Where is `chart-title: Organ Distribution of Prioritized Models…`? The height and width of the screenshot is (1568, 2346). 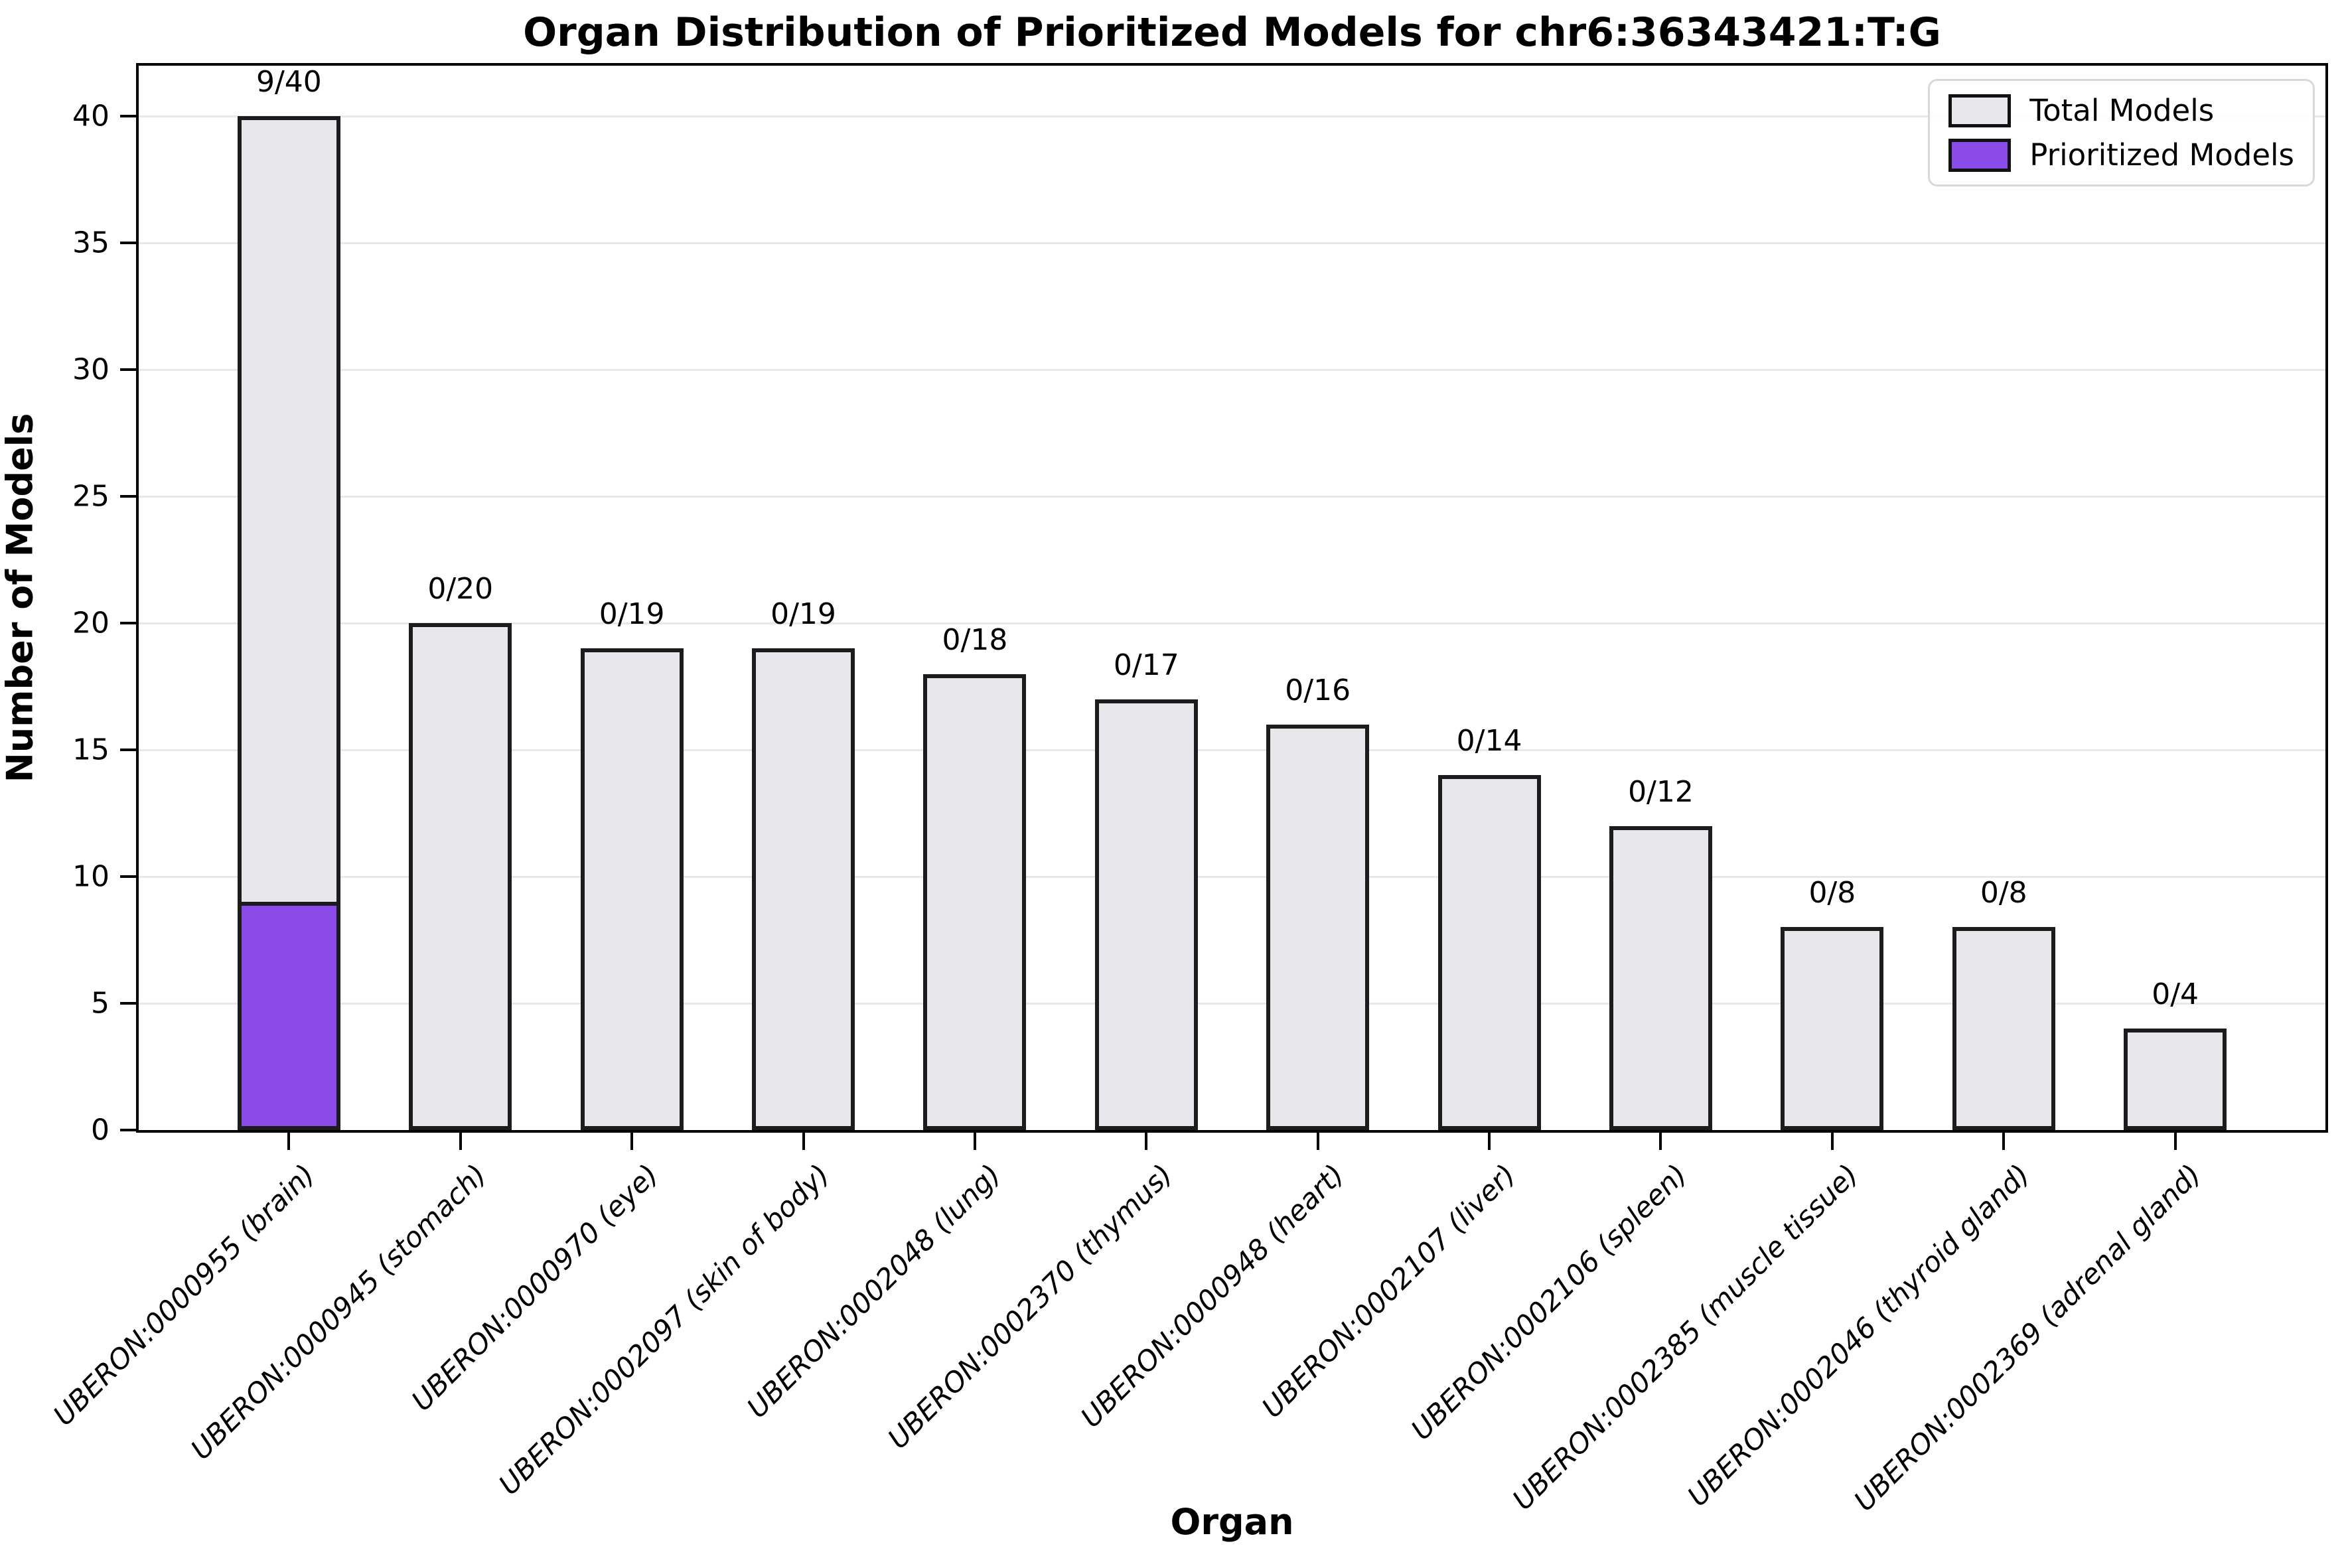 chart-title: Organ Distribution of Prioritized Models… is located at coordinates (1232, 32).